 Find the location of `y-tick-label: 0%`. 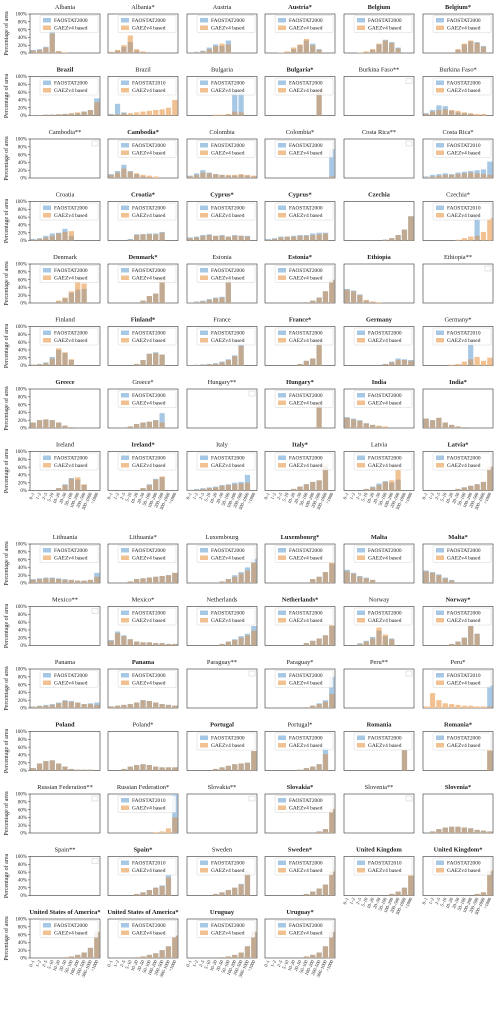

y-tick-label: 0% is located at coordinates (23, 646).